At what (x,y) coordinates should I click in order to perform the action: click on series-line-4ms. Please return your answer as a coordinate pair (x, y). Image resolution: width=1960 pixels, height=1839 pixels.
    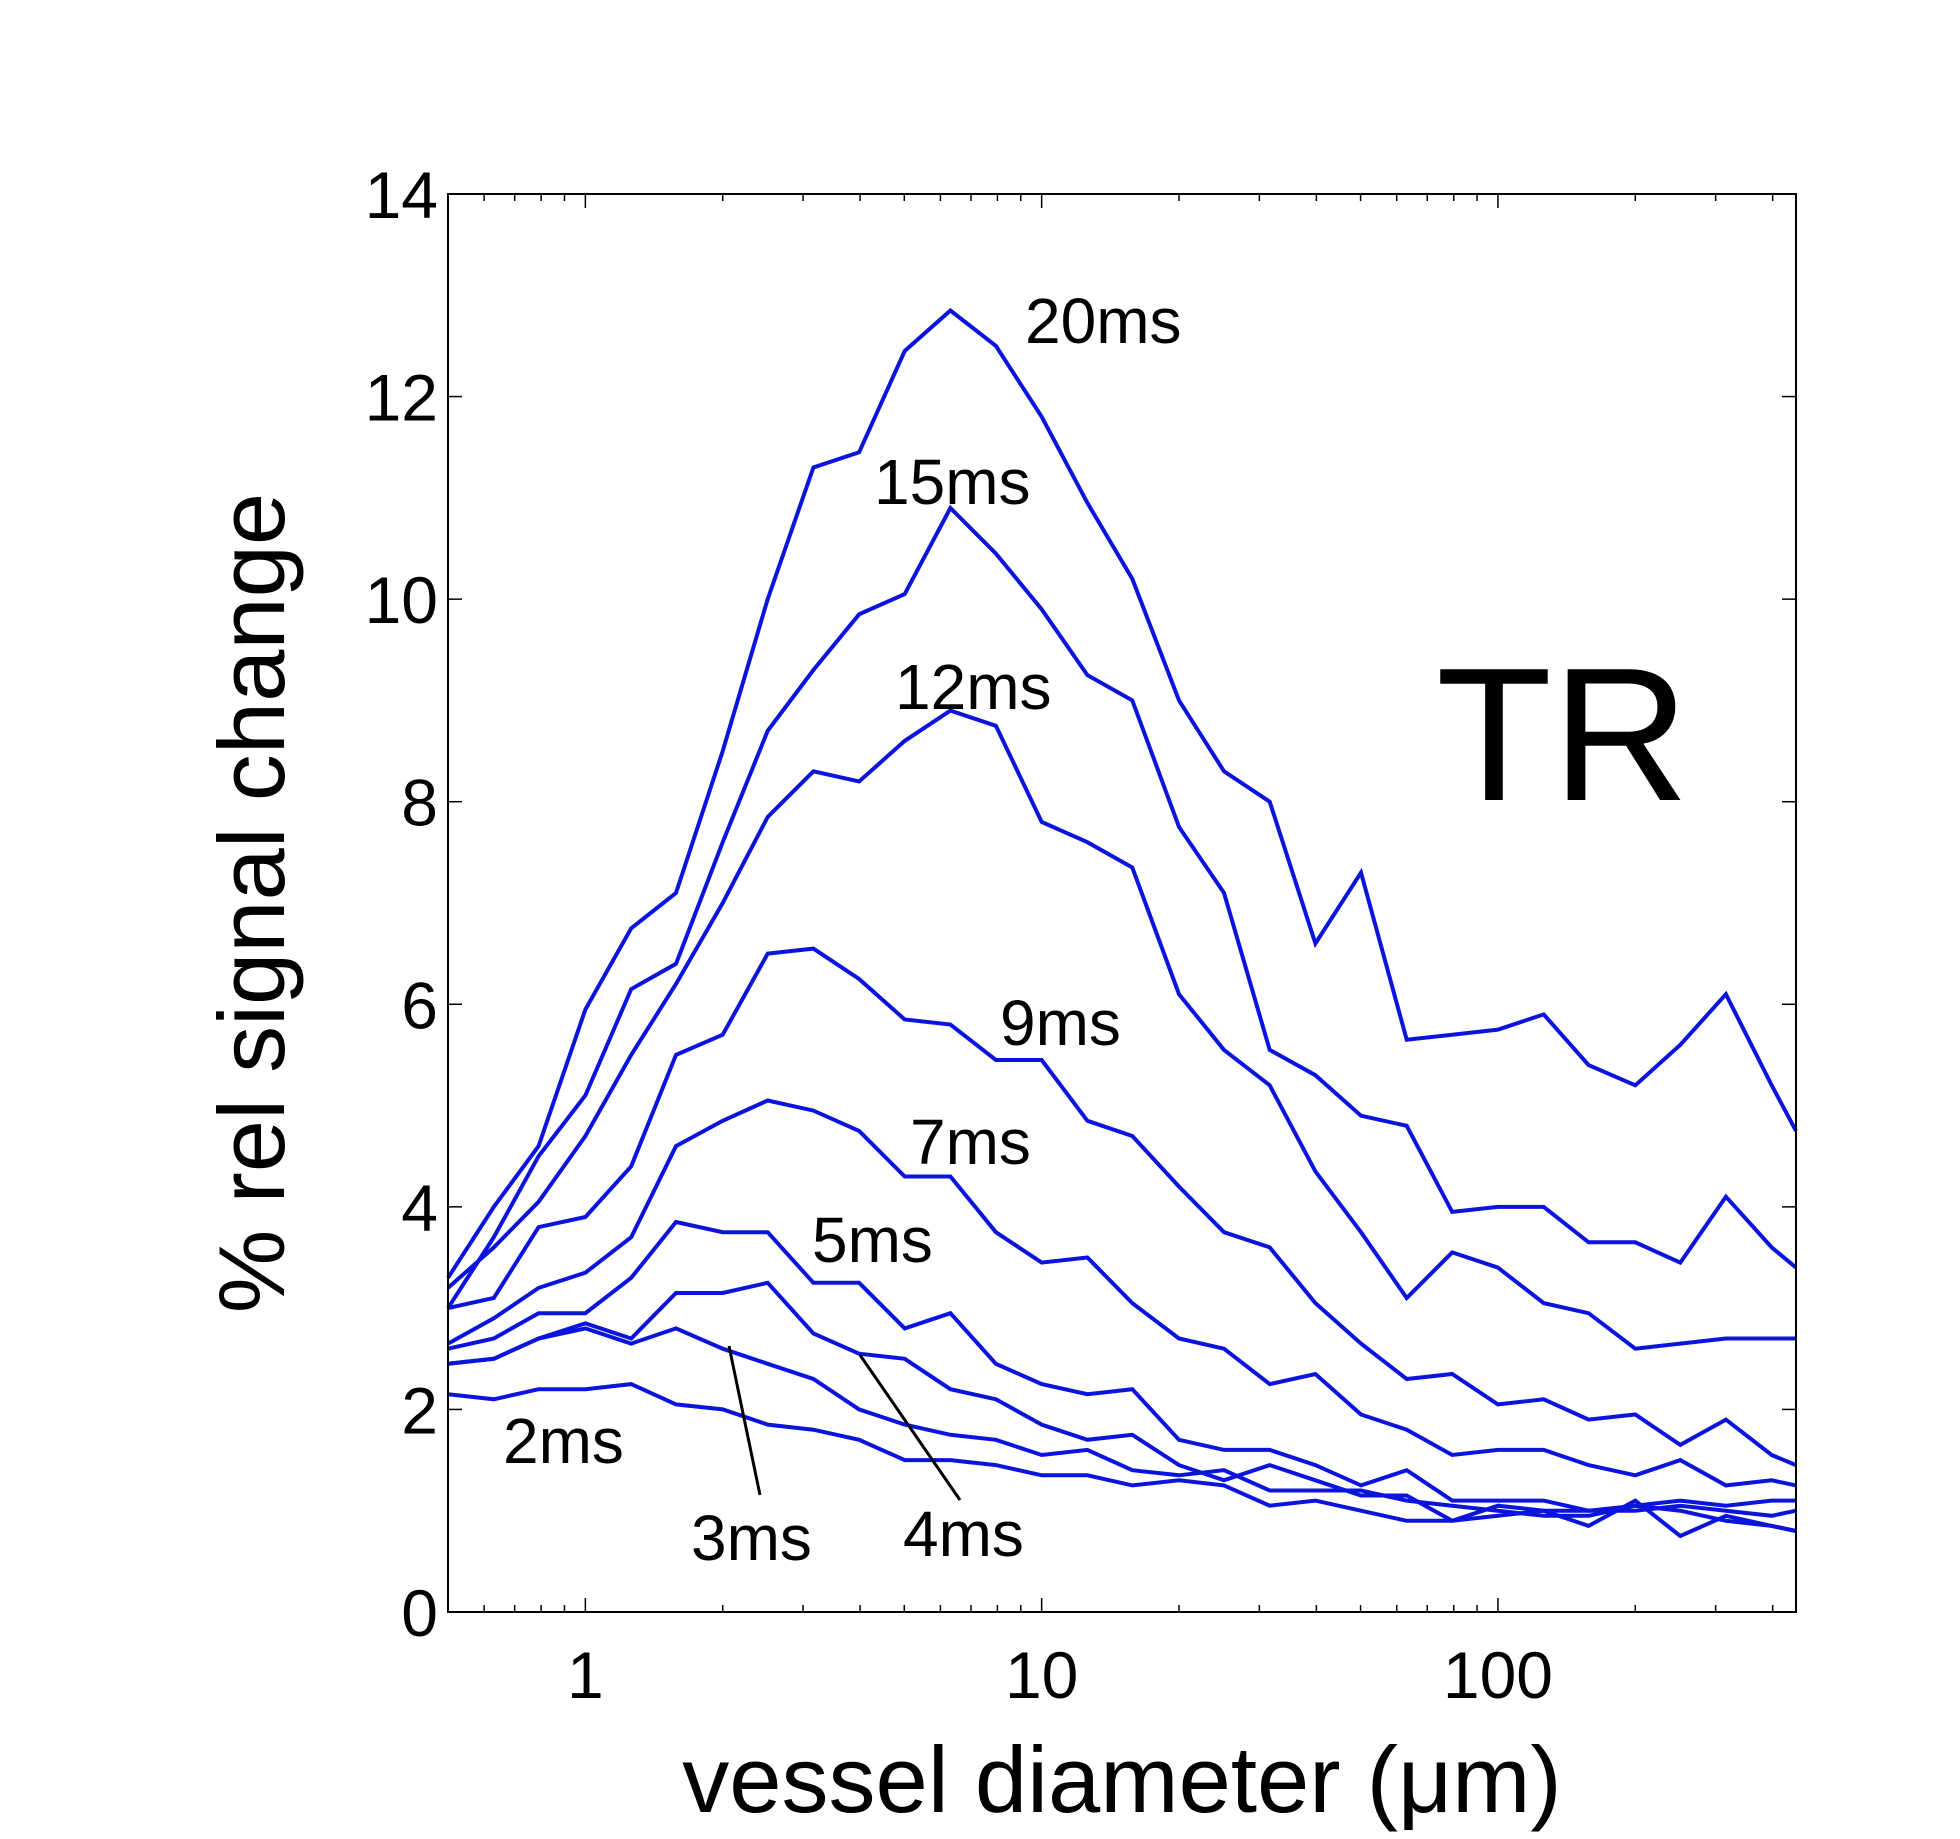
    Looking at the image, I should click on (1122, 1409).